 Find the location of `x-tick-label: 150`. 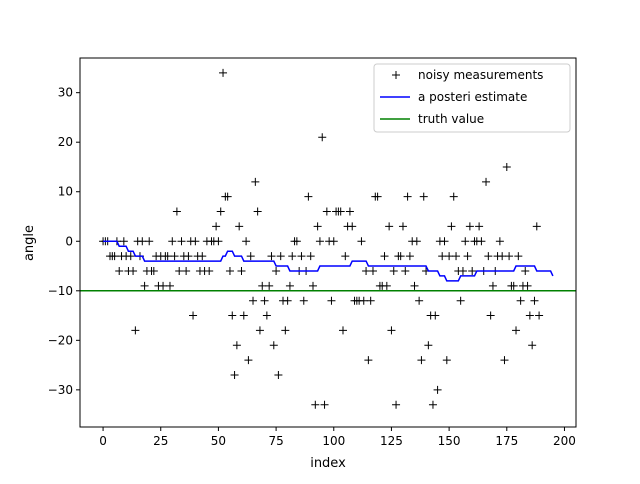

x-tick-label: 150 is located at coordinates (449, 441).